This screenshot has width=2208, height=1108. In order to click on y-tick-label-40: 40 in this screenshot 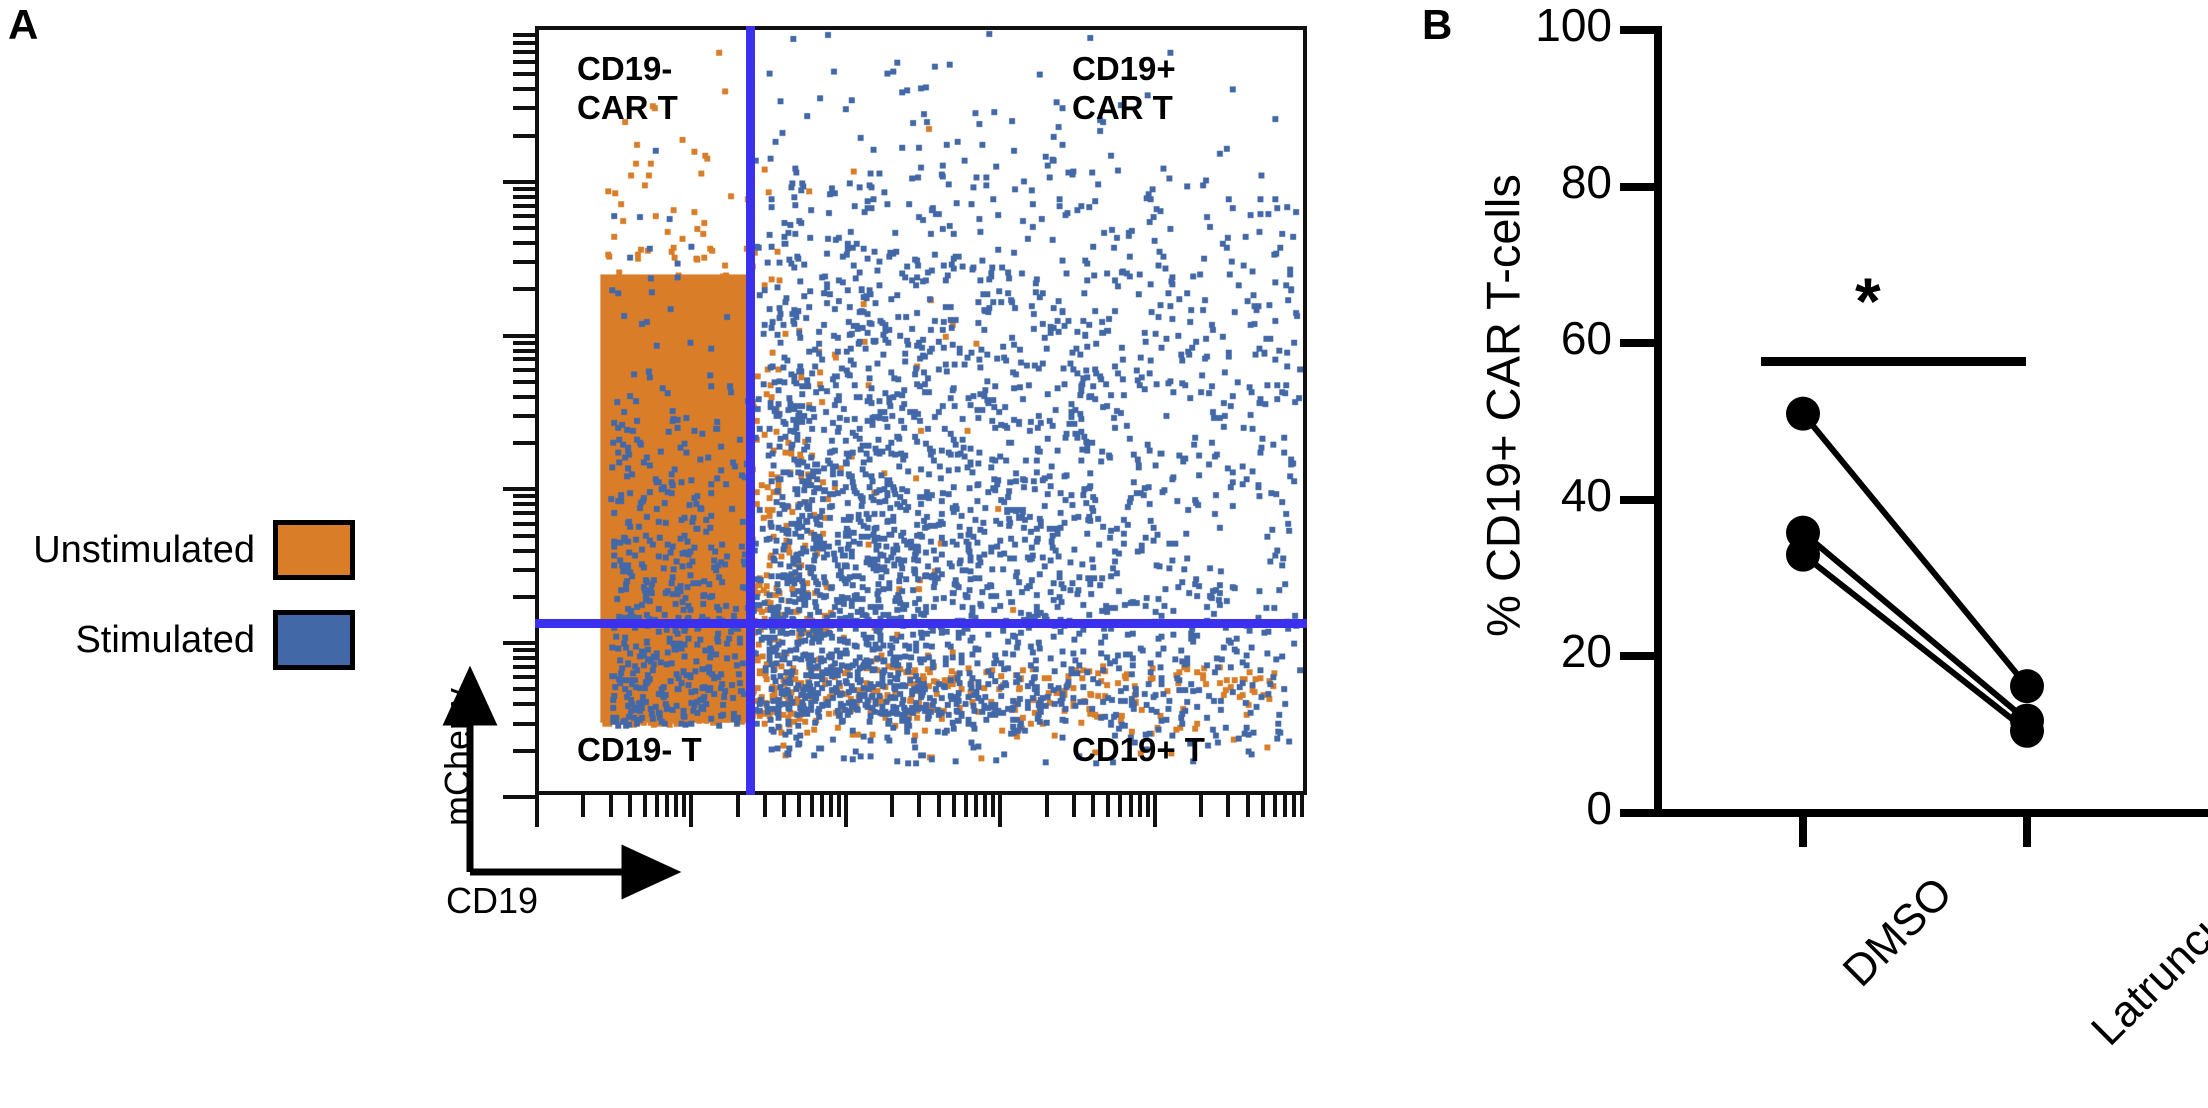, I will do `click(1586, 494)`.